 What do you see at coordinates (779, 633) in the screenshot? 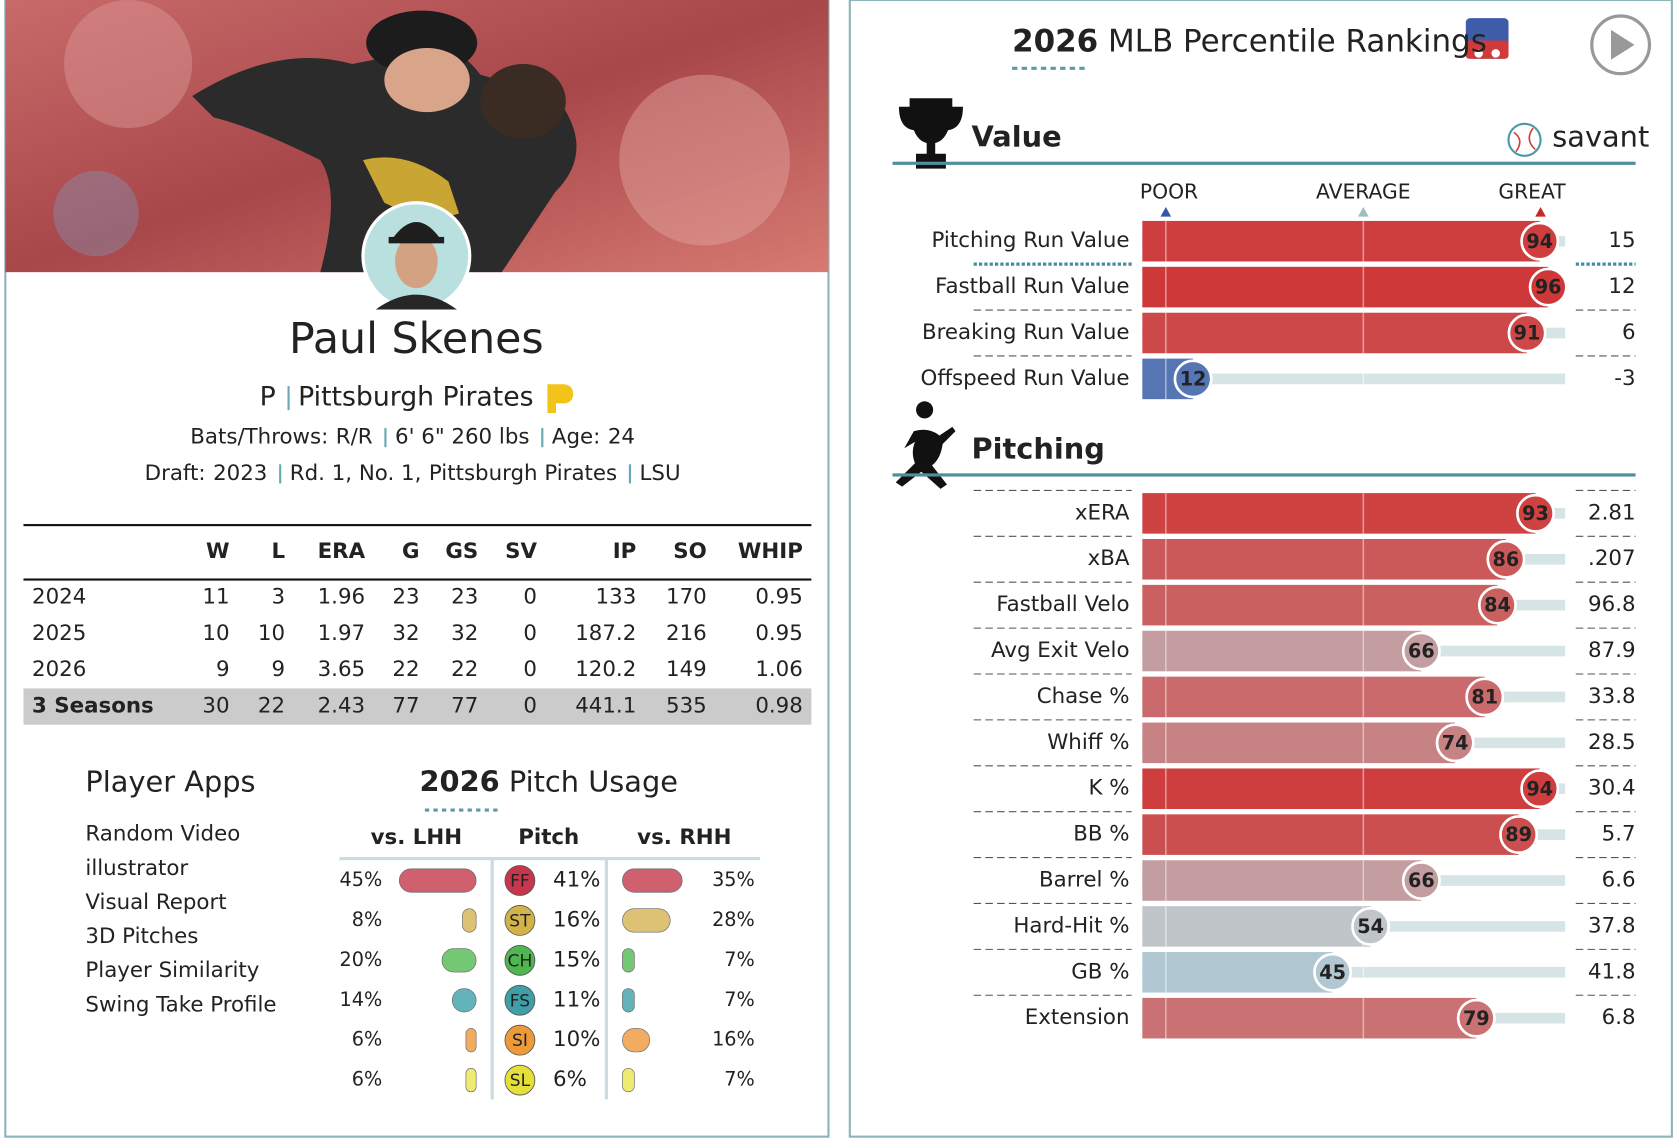
I see `stat-cell: 0.95` at bounding box center [779, 633].